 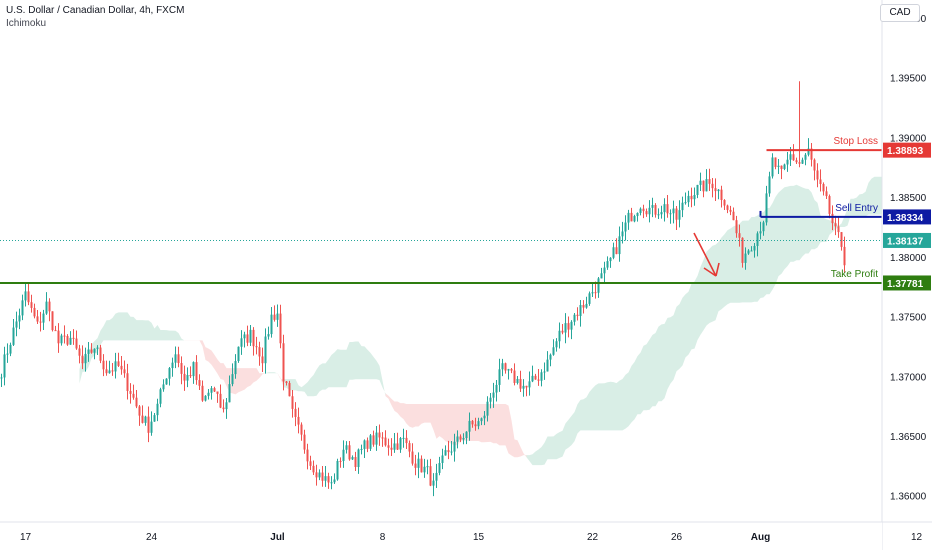 What do you see at coordinates (900, 13) in the screenshot?
I see `currency-badge: CAD` at bounding box center [900, 13].